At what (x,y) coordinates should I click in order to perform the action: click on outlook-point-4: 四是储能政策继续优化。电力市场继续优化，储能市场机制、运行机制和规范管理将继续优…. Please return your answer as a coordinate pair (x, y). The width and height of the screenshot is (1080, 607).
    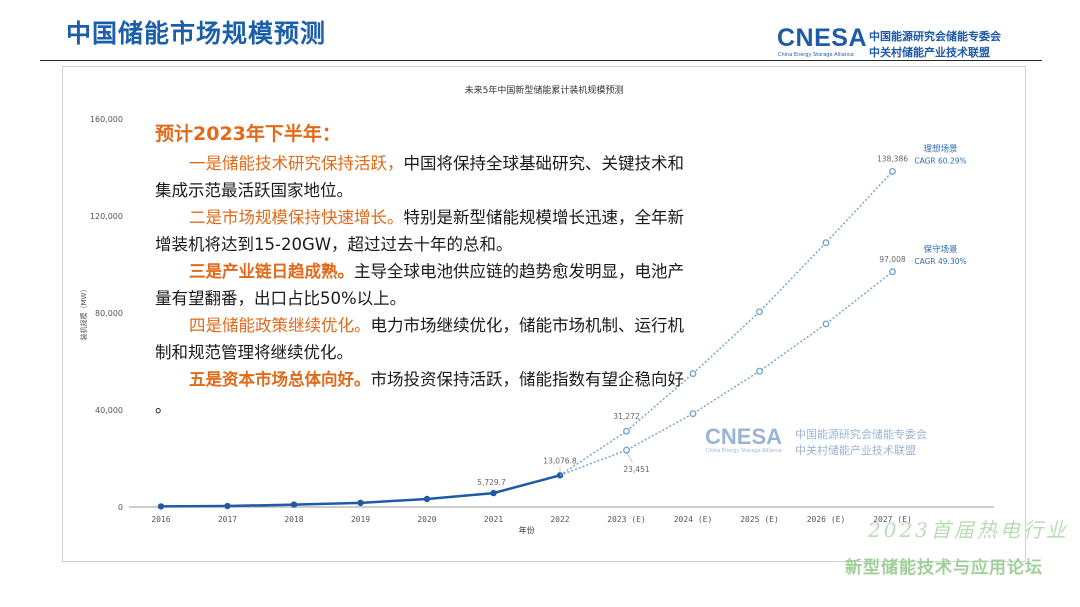
    Looking at the image, I should click on (425, 339).